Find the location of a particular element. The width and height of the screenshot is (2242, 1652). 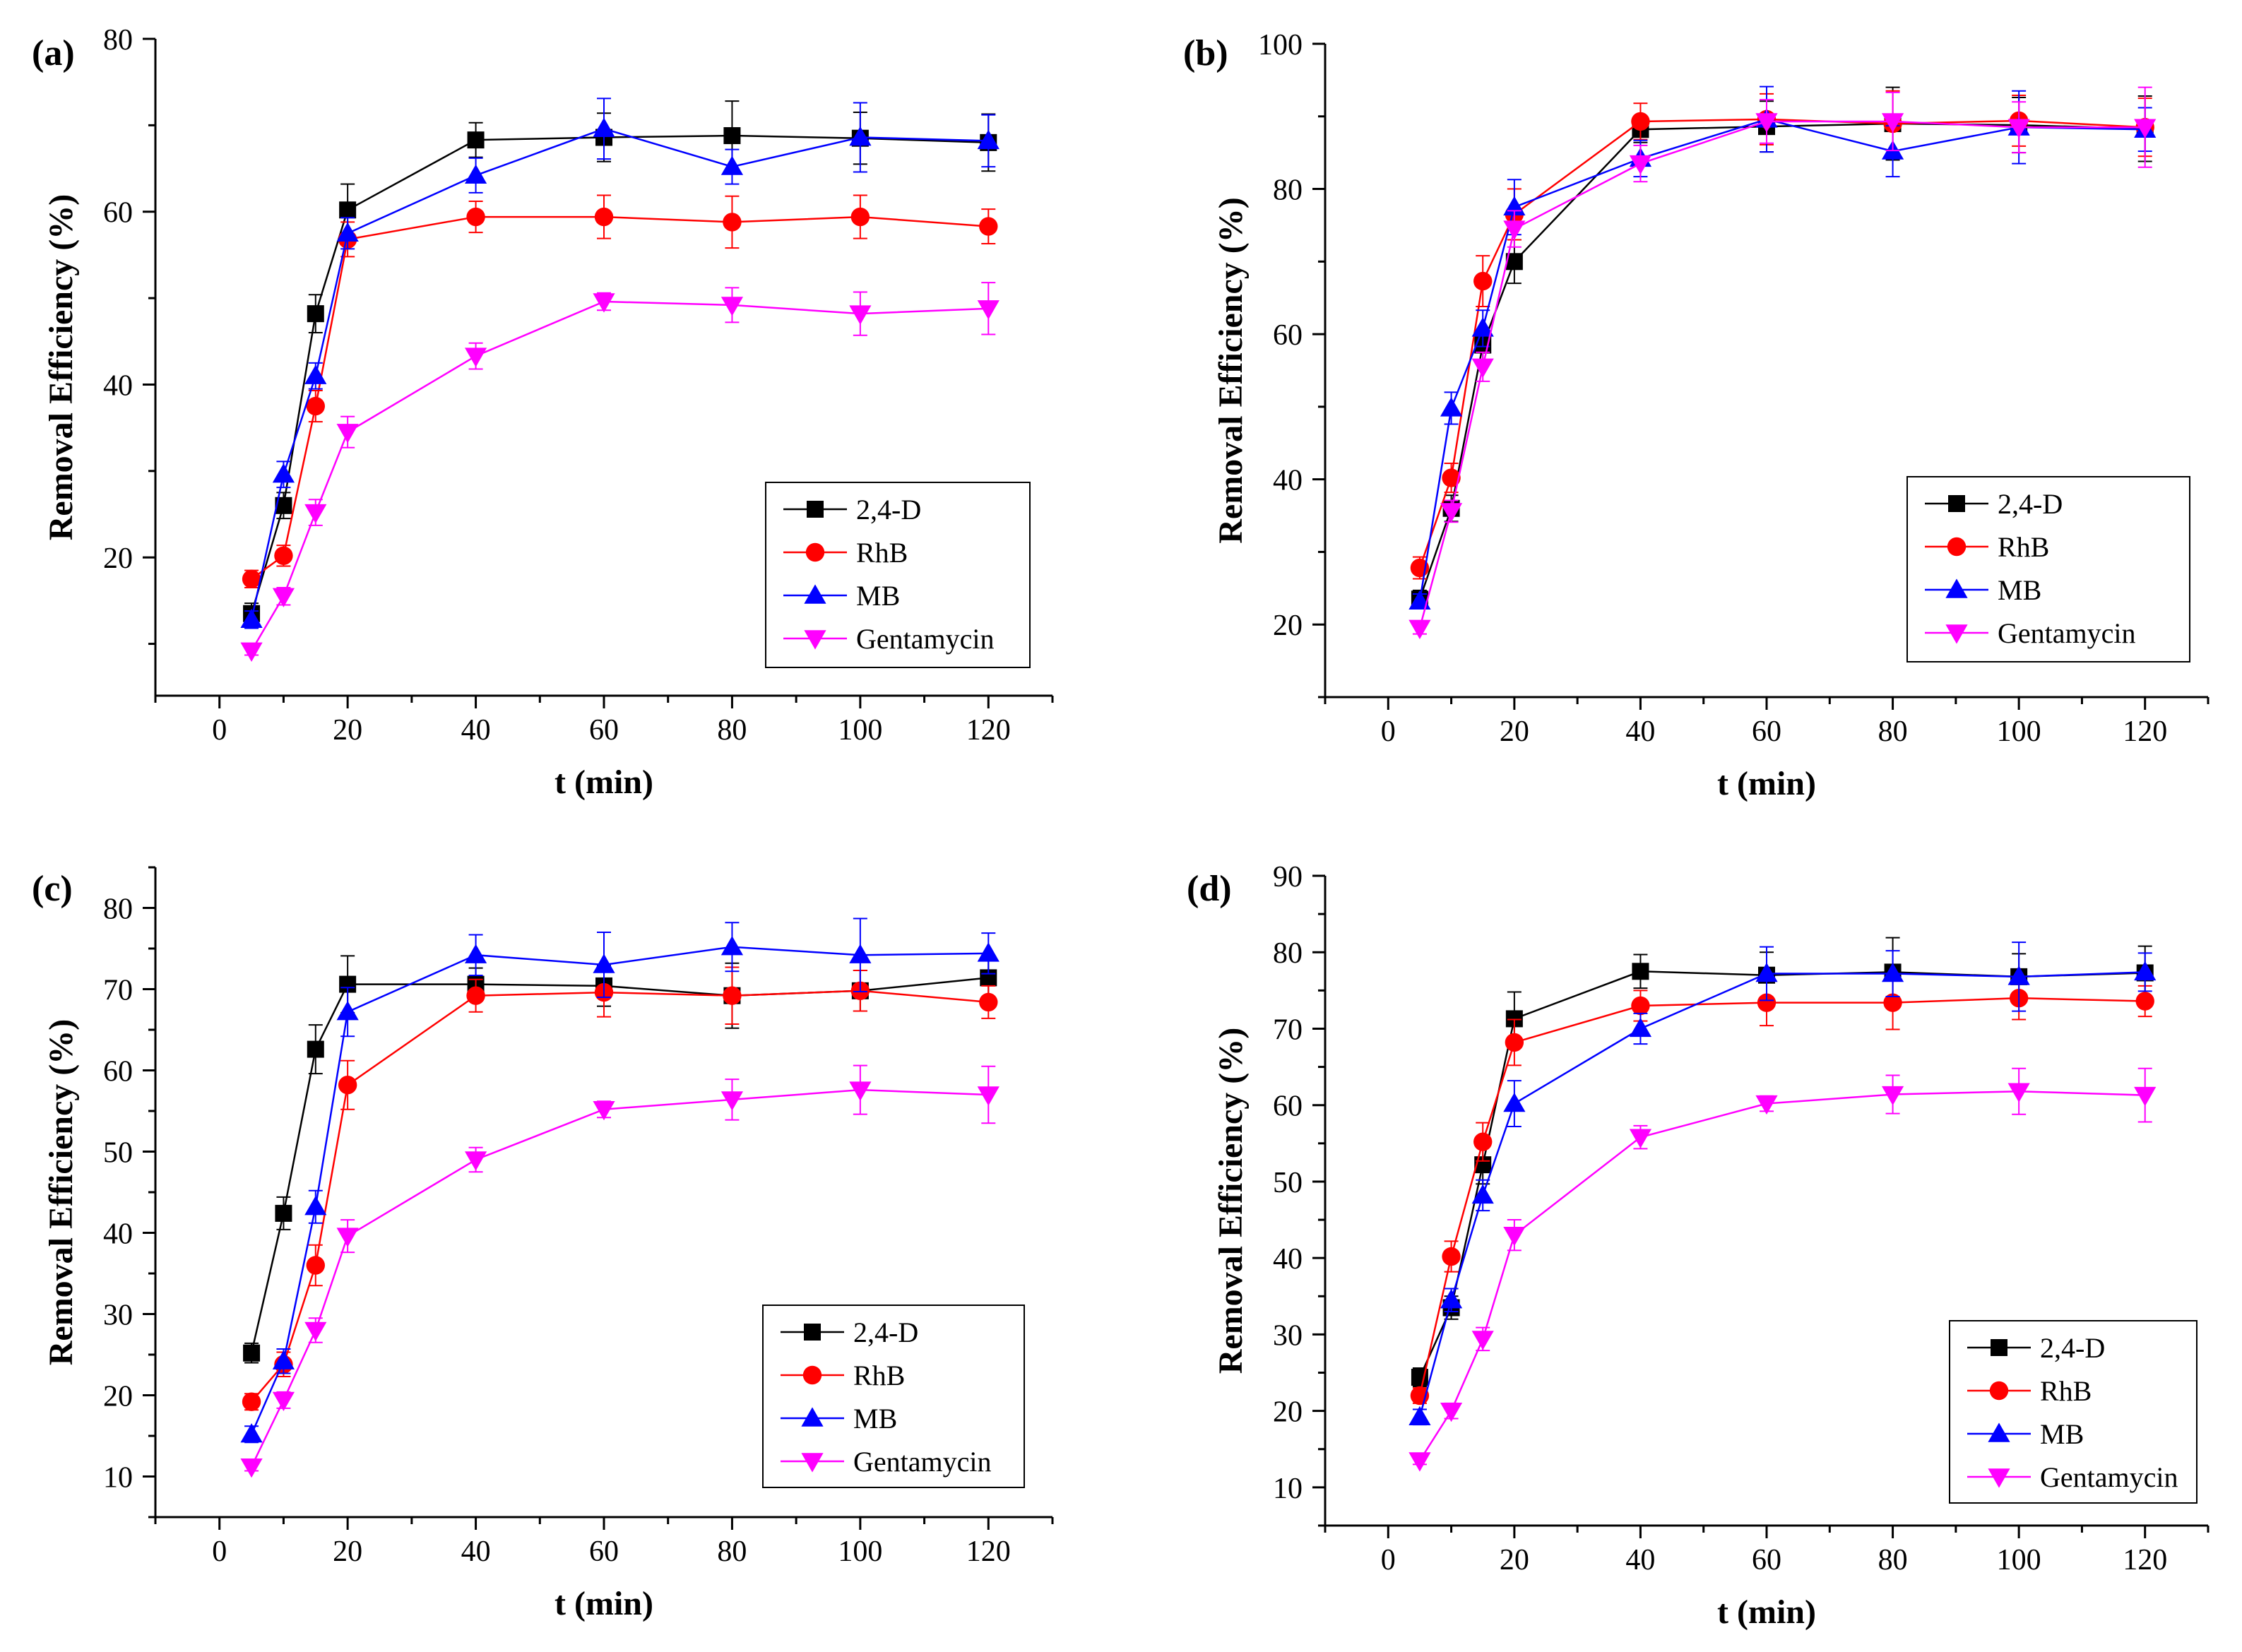

series-gentamycin is located at coordinates (1782, 1269).